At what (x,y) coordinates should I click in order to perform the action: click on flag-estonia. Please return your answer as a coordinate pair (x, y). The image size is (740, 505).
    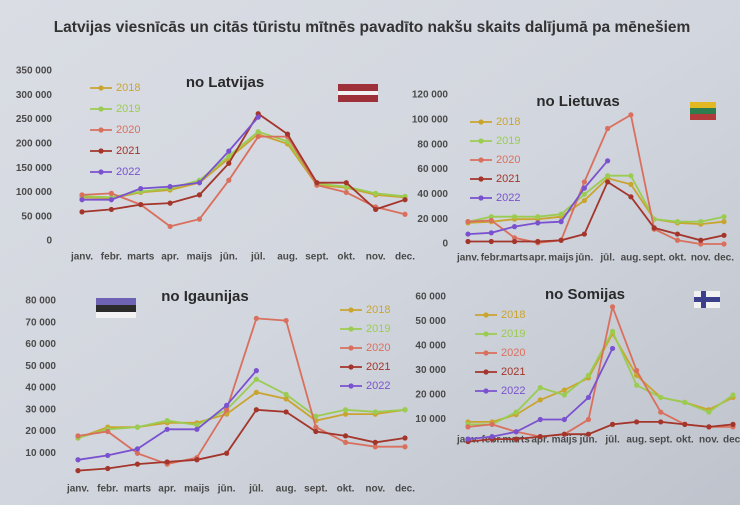
    Looking at the image, I should click on (116, 308).